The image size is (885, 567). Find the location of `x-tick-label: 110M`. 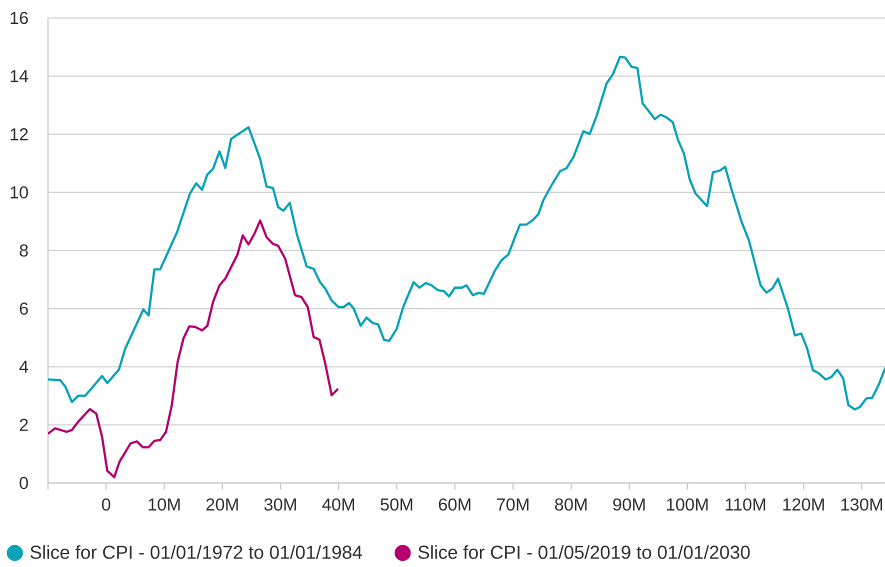

x-tick-label: 110M is located at coordinates (746, 504).